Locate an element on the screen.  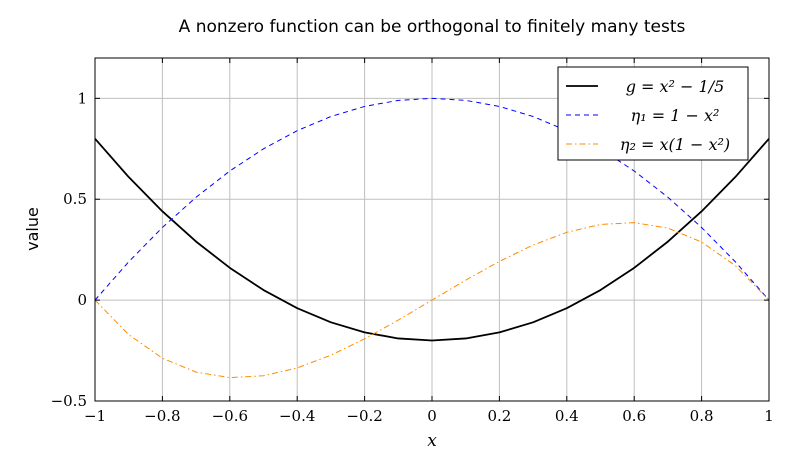
x-tick-label: 0.6 is located at coordinates (634, 416).